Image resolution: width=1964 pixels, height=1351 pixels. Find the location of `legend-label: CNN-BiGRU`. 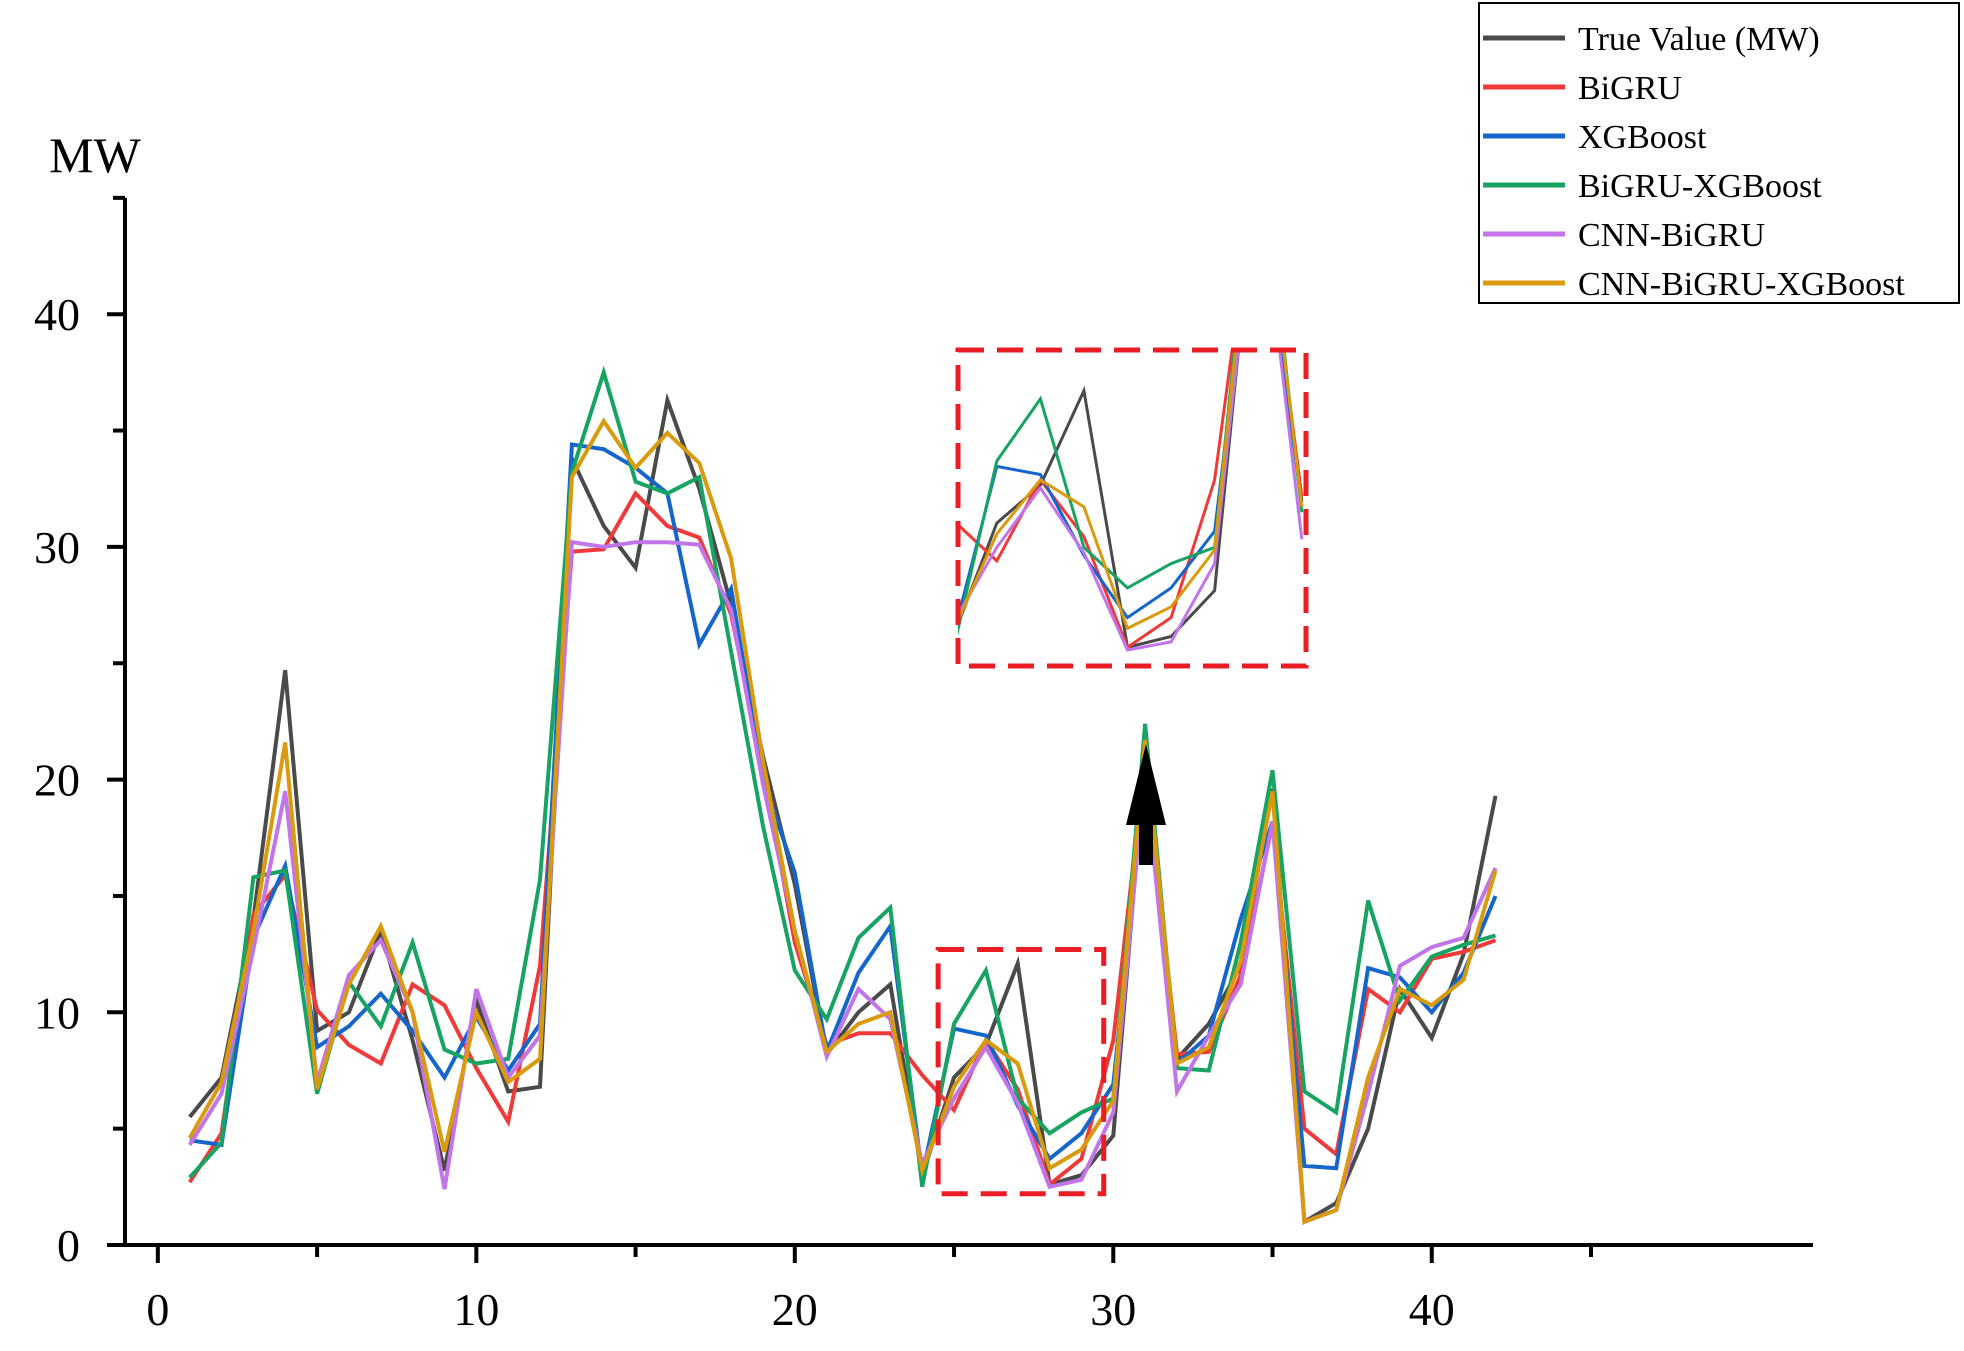

legend-label: CNN-BiGRU is located at coordinates (1671, 235).